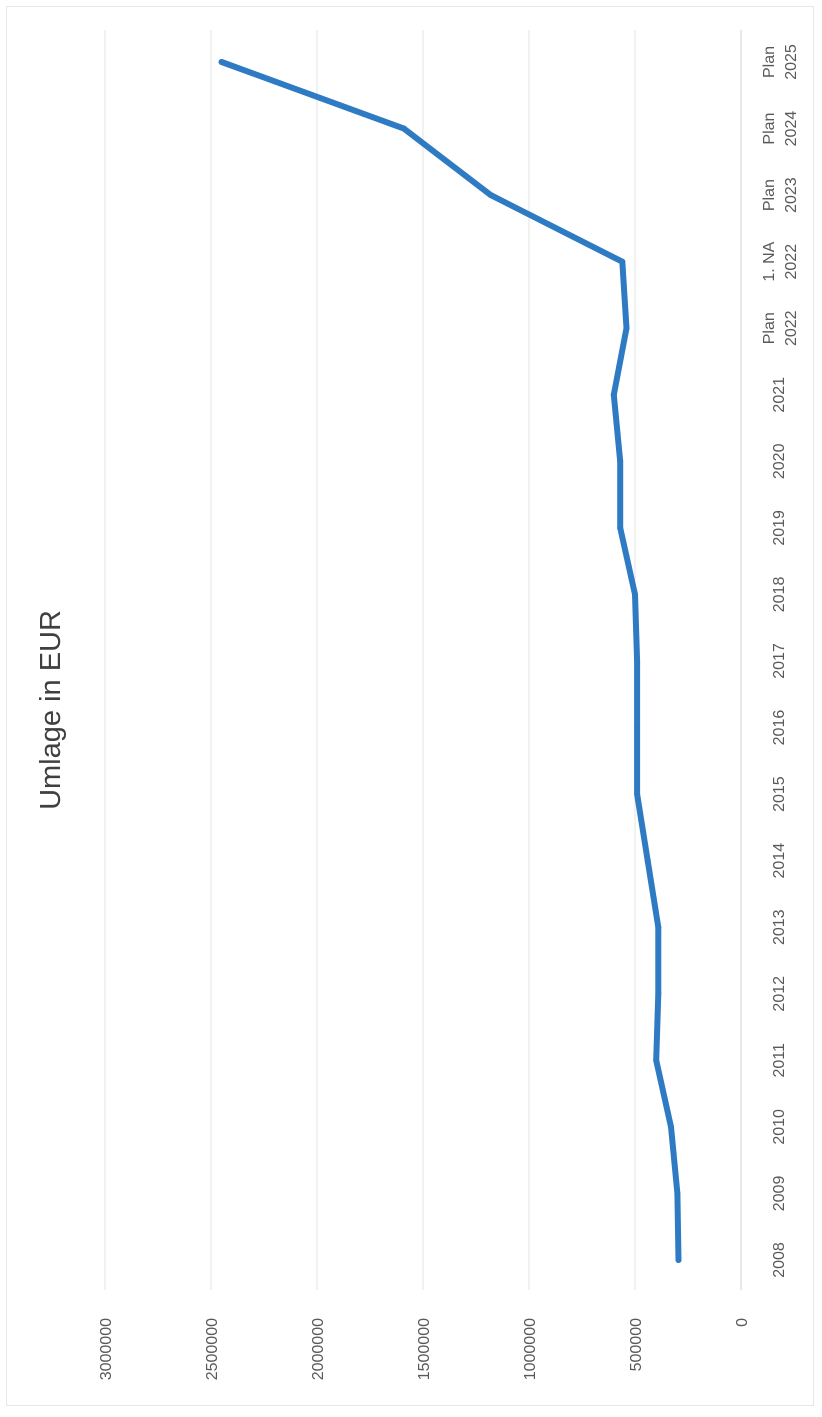 Image resolution: width=822 pixels, height=1417 pixels. Describe the element at coordinates (212, 1349) in the screenshot. I see `value-tick-label: 2500000` at that location.